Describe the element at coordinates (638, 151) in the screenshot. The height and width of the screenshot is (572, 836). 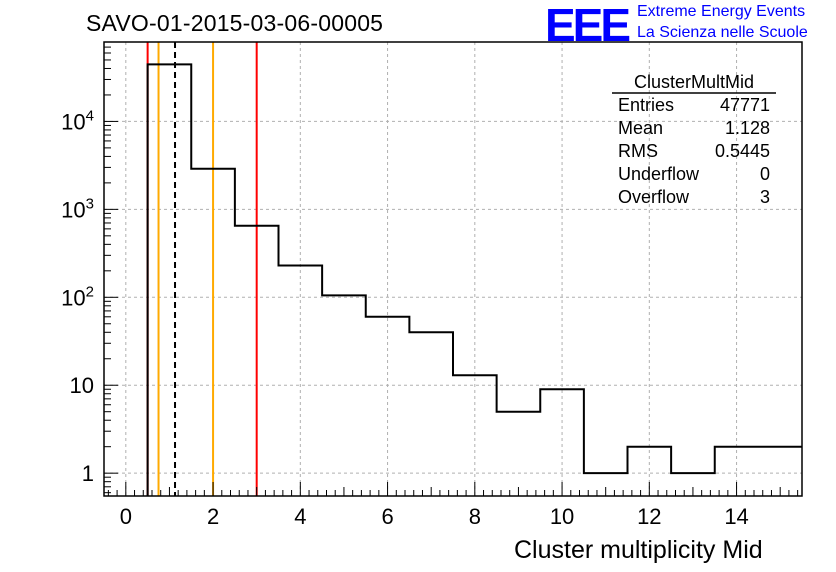
I see `stats-row-label: RMS` at that location.